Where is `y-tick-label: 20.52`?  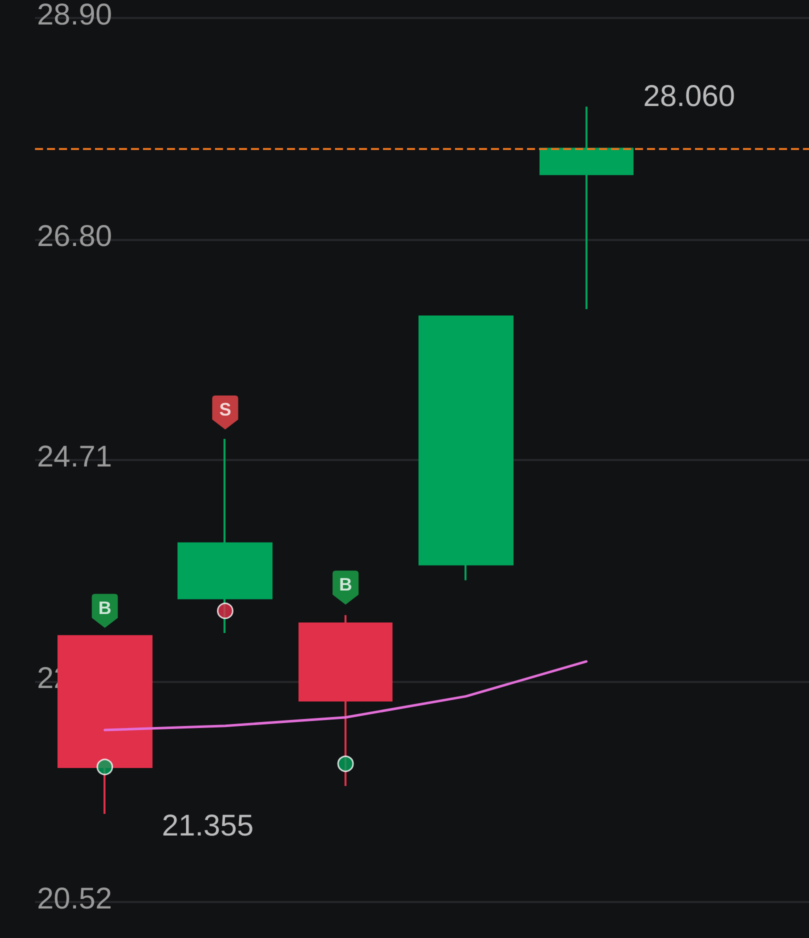 y-tick-label: 20.52 is located at coordinates (74, 899).